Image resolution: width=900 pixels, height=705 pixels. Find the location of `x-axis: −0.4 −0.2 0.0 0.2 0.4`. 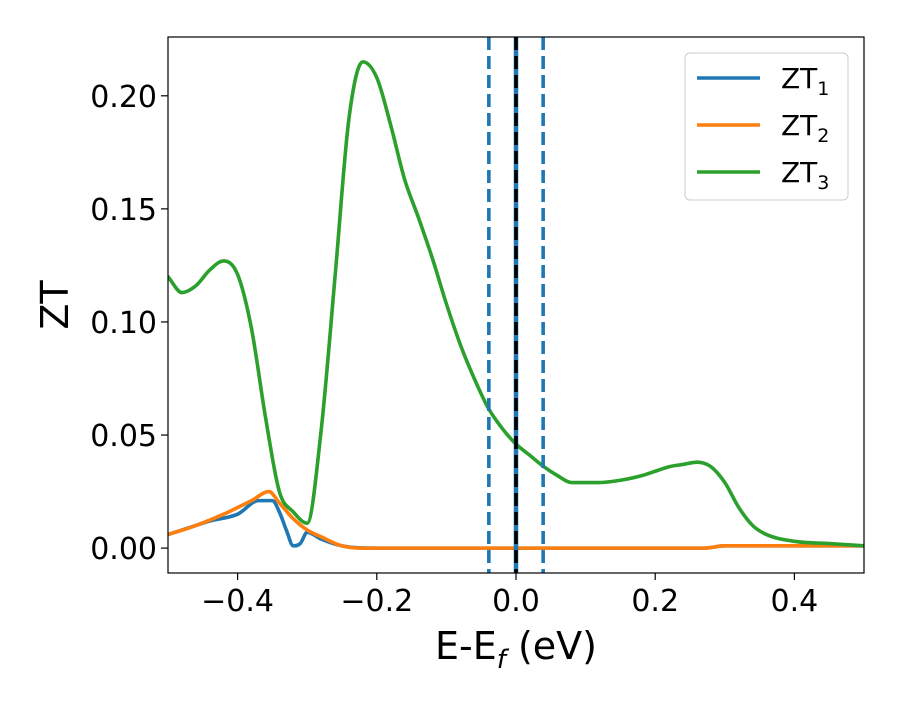

x-axis: −0.4 −0.2 0.0 0.2 0.4 is located at coordinates (509, 596).